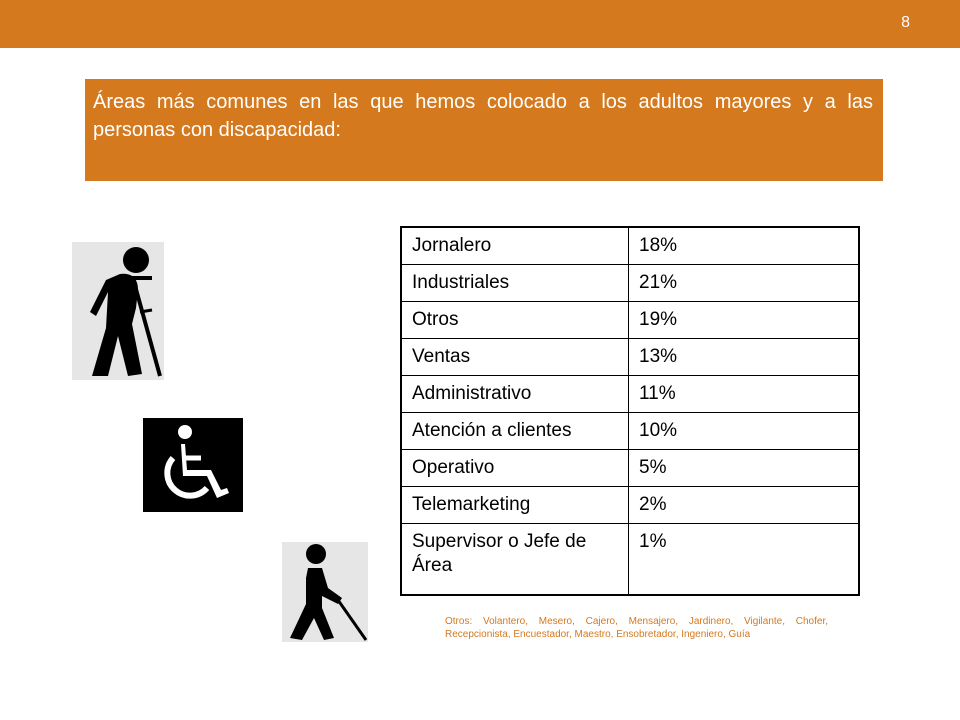  I want to click on table-row: Operativo 5%, so click(630, 468).